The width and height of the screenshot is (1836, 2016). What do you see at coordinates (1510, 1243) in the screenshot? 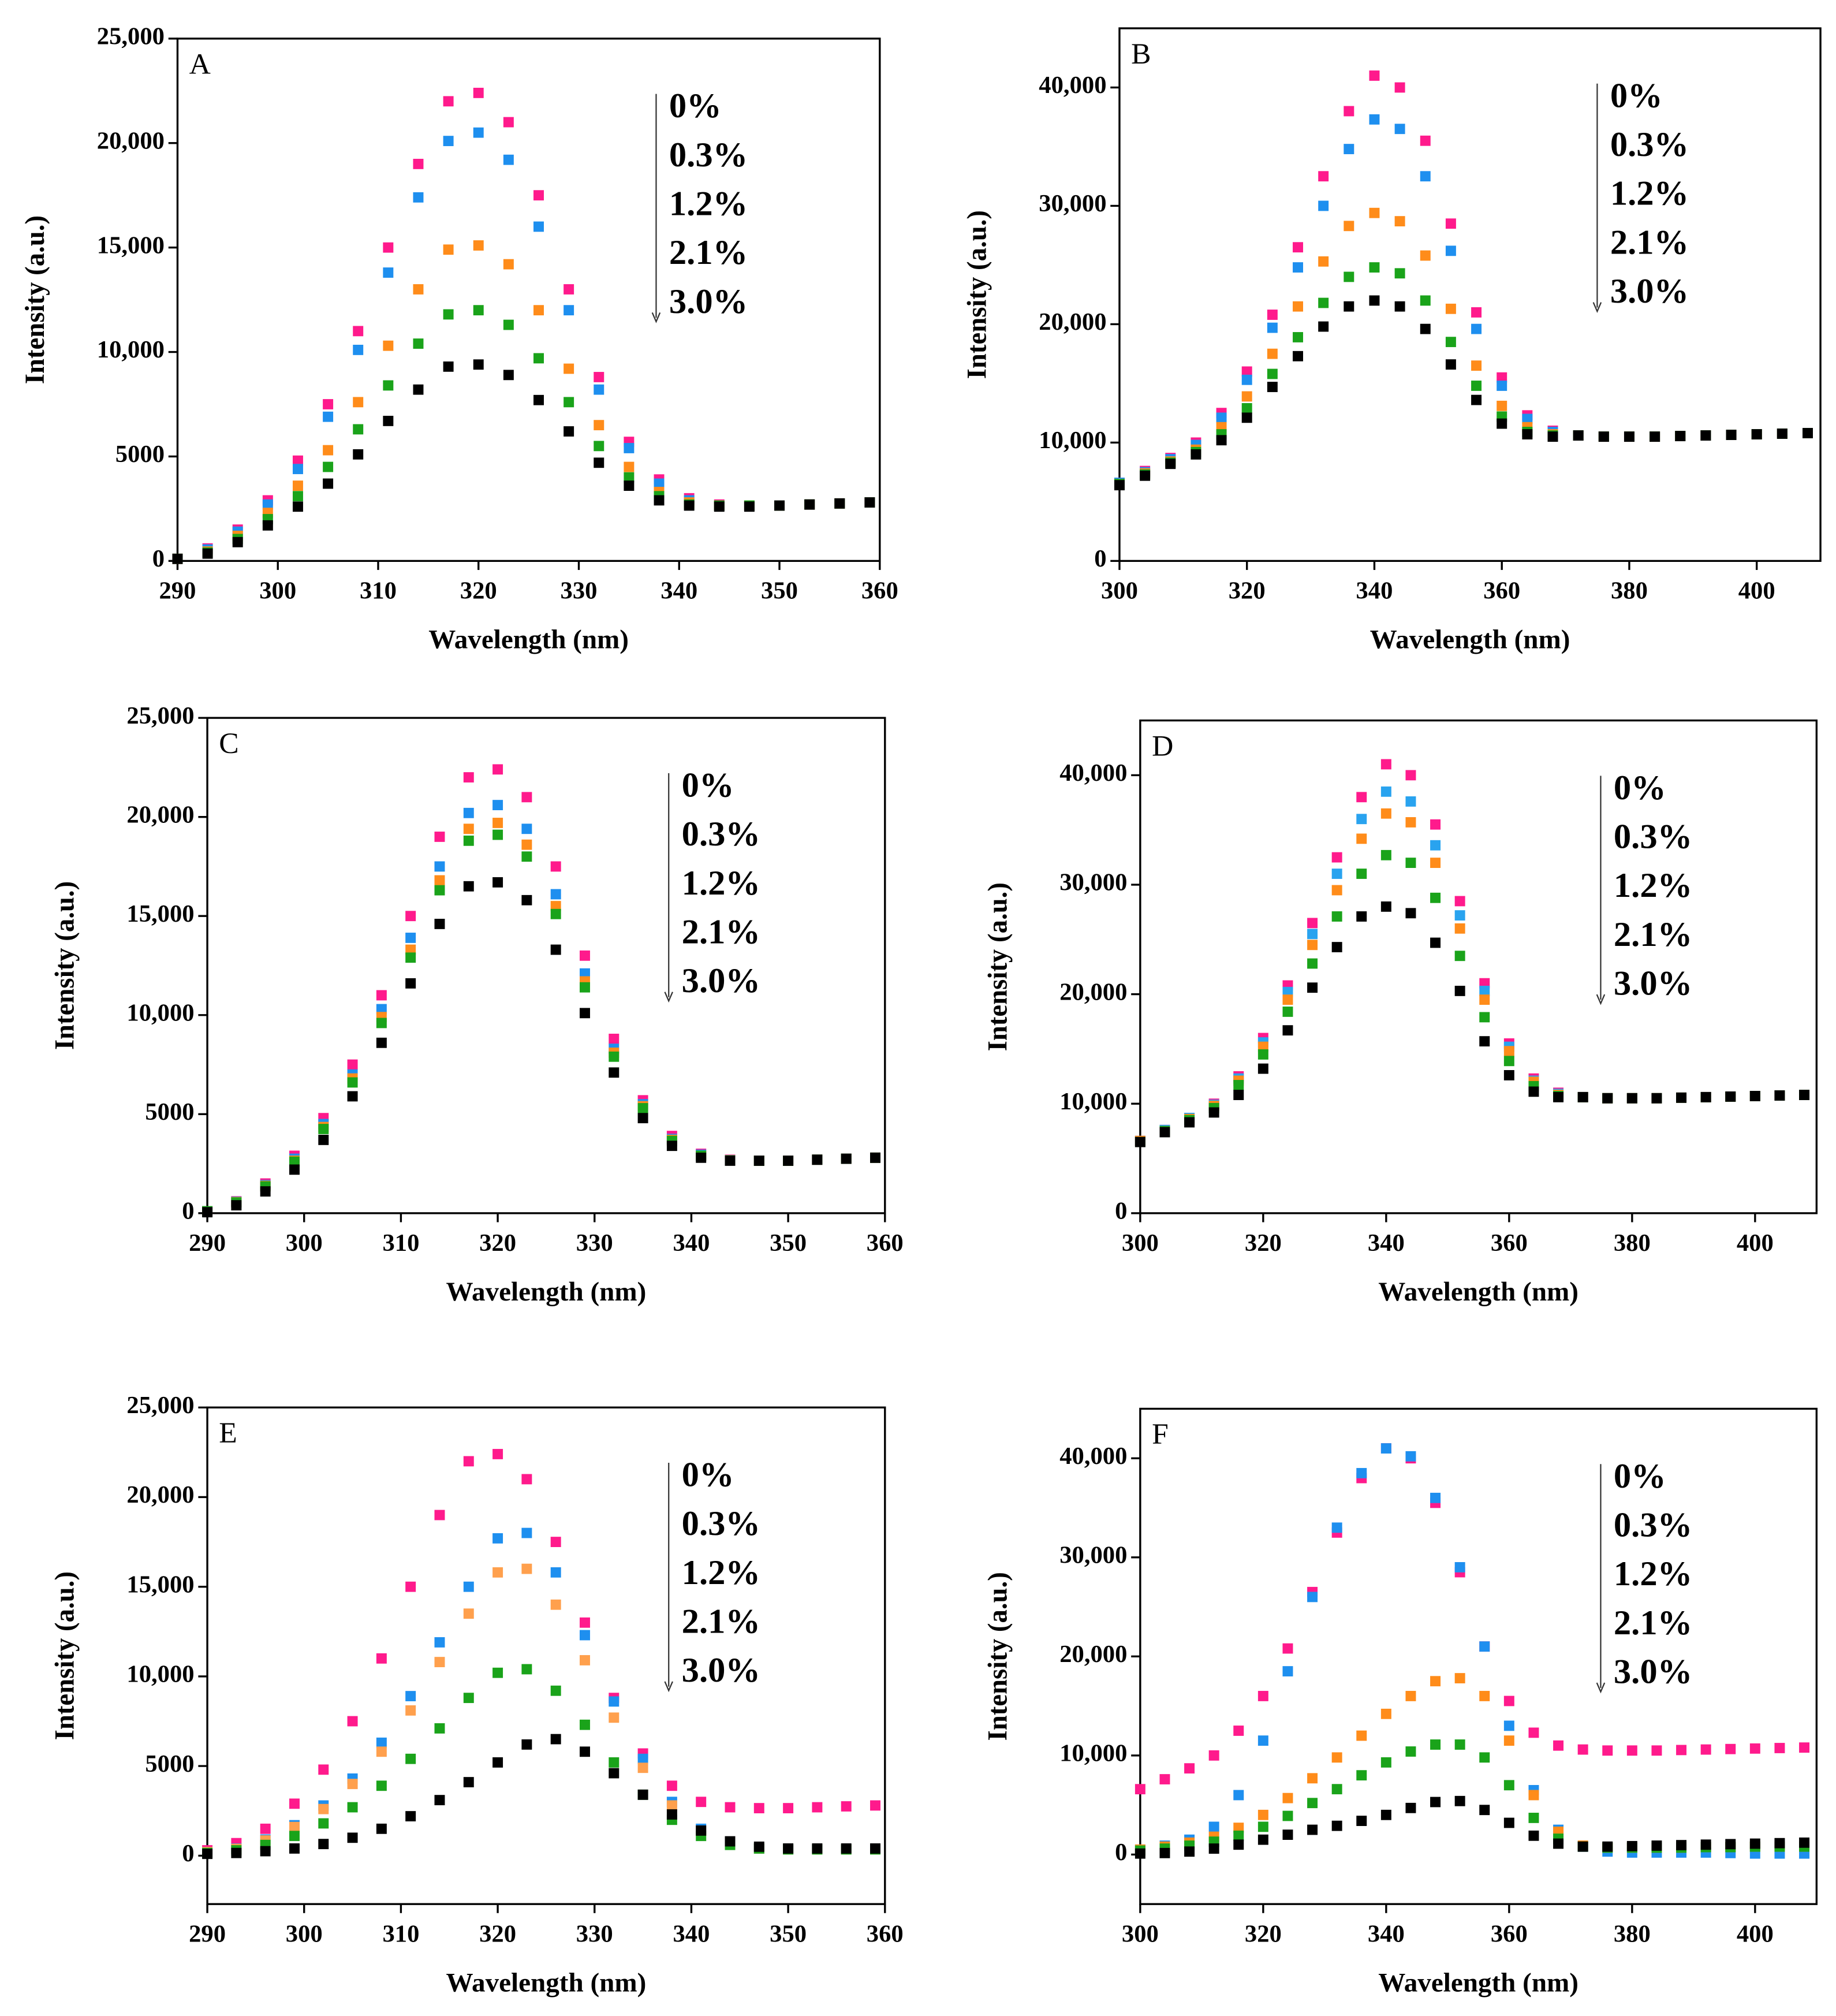
I see `x-tick-label: 360` at bounding box center [1510, 1243].